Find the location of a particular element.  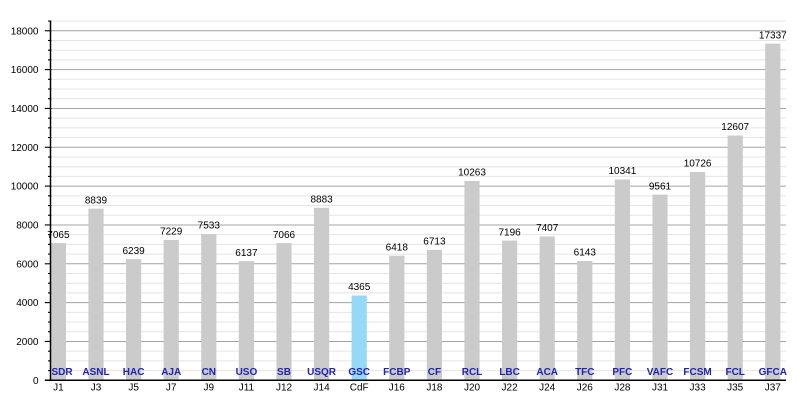

svg-text: J3 is located at coordinates (96, 388).